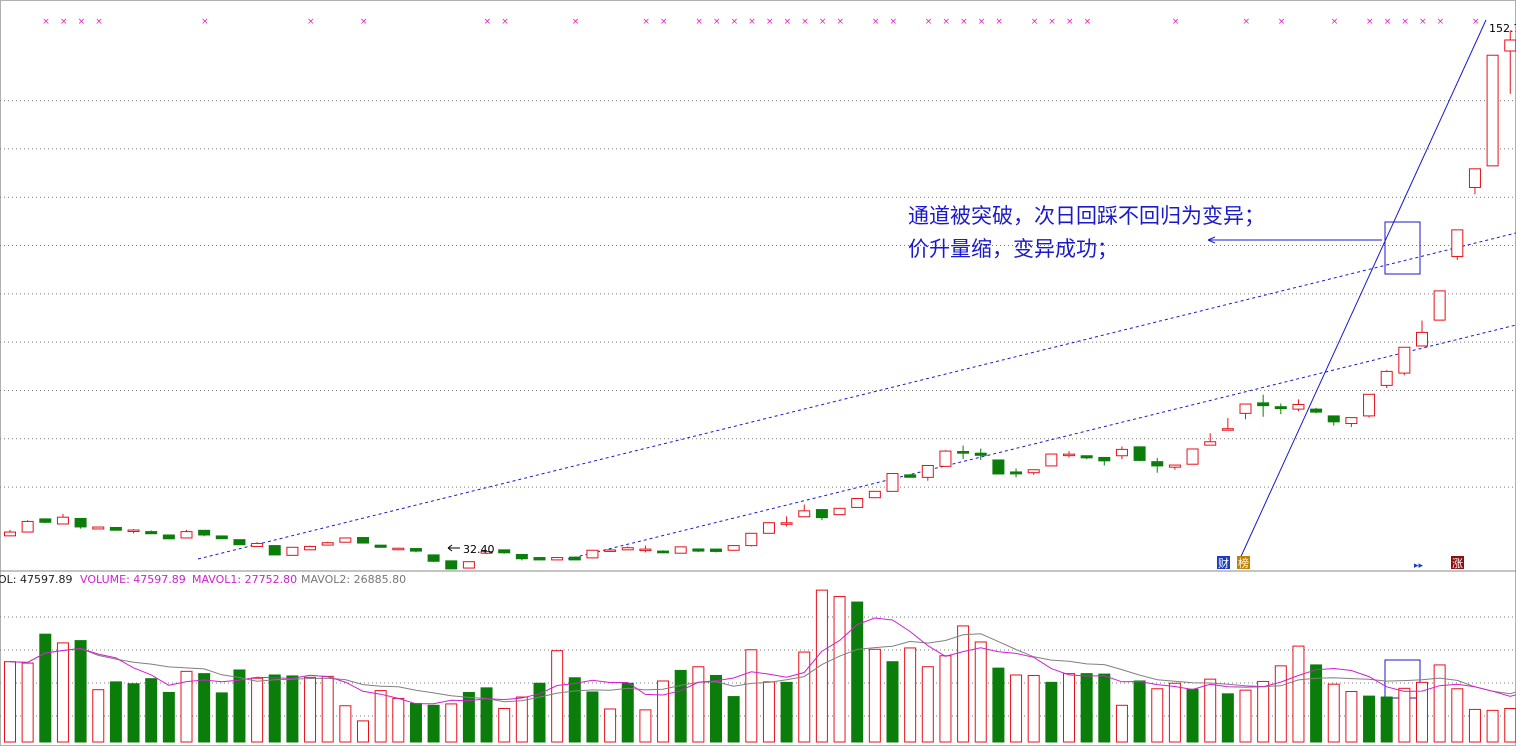  I want to click on zhang-badge: 涨, so click(1457, 563).